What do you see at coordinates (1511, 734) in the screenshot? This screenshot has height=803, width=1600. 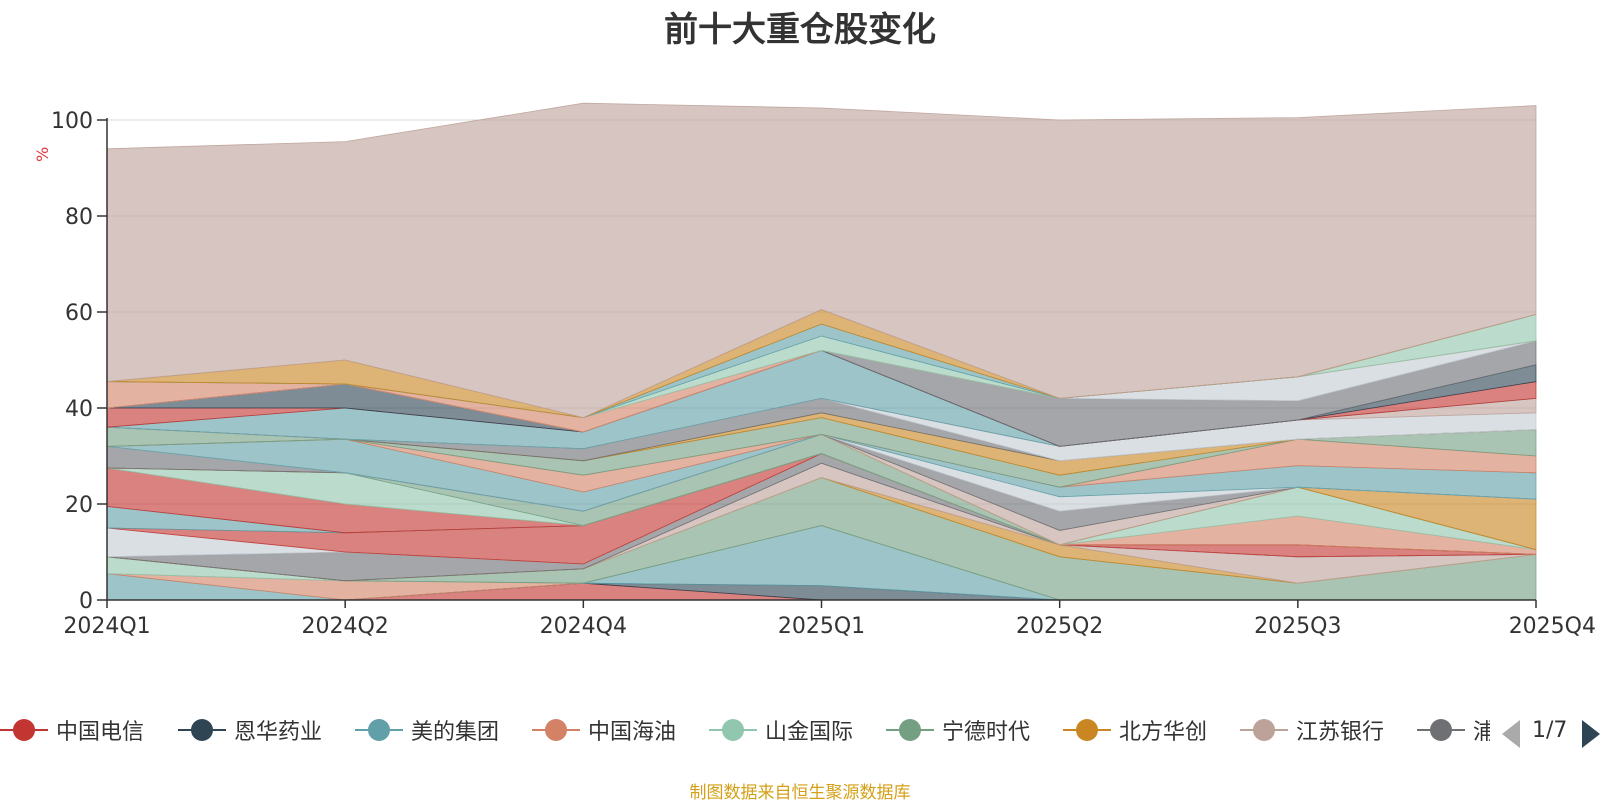 I see `pager-prev-icon` at bounding box center [1511, 734].